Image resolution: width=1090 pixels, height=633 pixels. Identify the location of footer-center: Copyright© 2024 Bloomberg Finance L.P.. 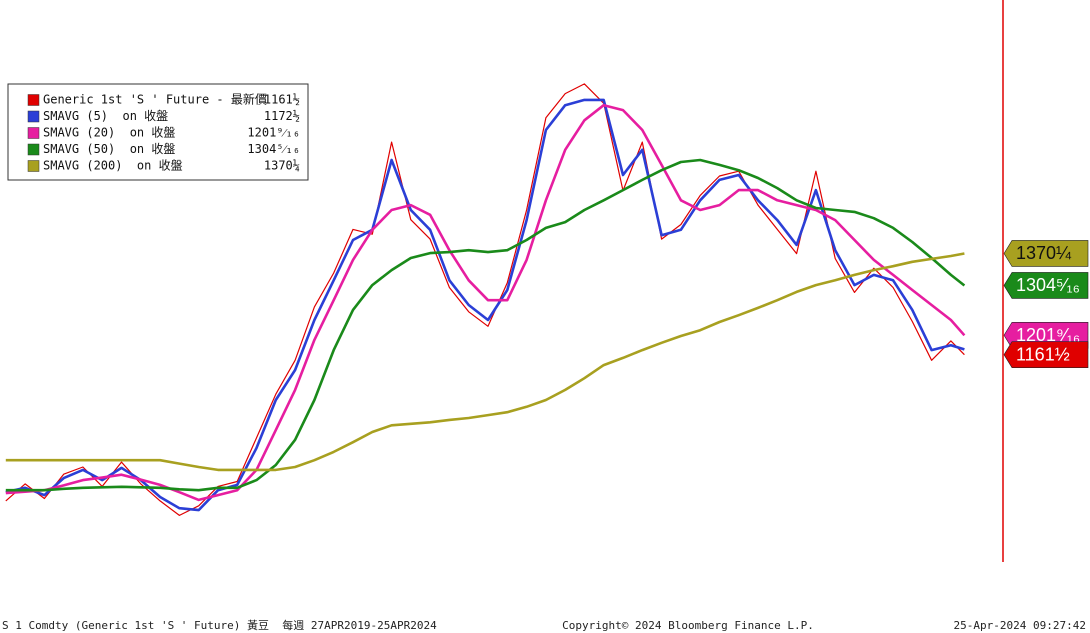
(688, 625).